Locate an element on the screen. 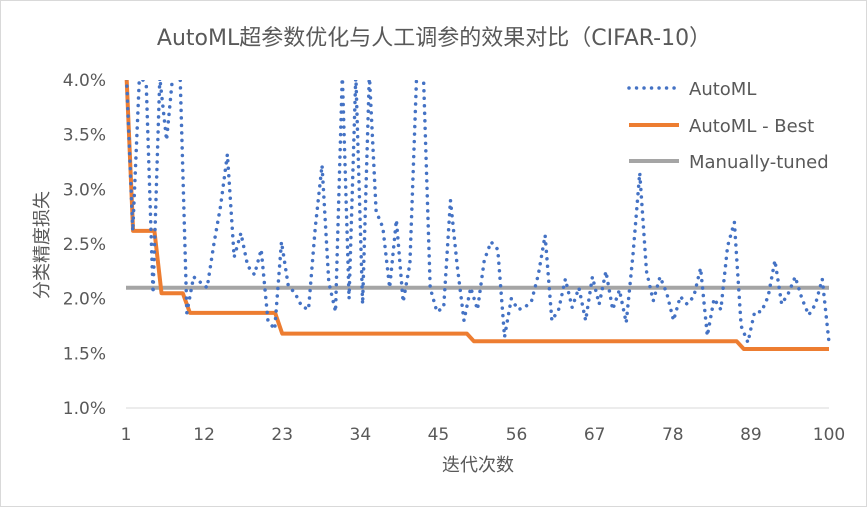 Image resolution: width=867 pixels, height=507 pixels. x-axis-ticks: 1 12 23 34 45 56 67 78 89 100 is located at coordinates (483, 435).